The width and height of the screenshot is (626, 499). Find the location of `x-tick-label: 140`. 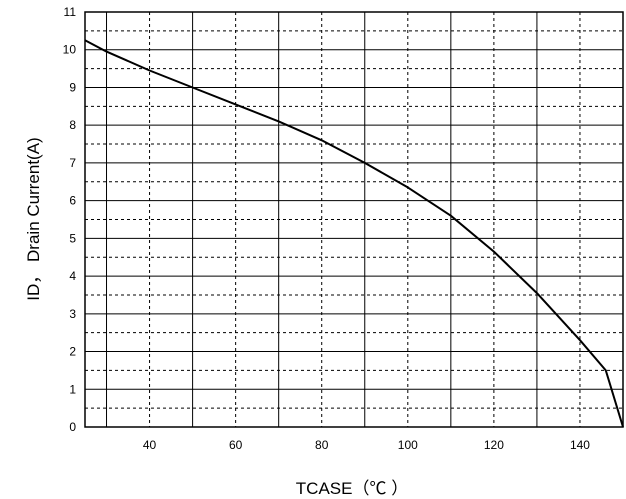

x-tick-label: 140 is located at coordinates (580, 445).